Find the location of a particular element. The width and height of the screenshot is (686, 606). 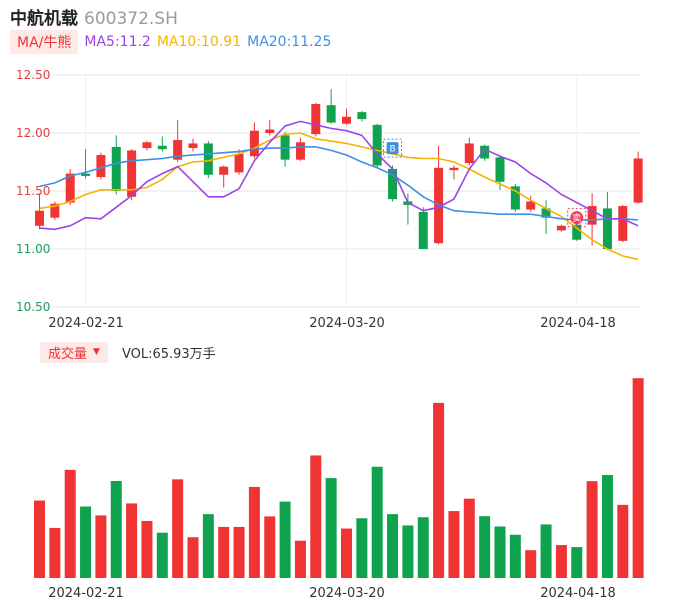

ma-legend: MA/牛熊 MA5:11.2 MA10:10.91 MA20:11.25 is located at coordinates (173, 42).